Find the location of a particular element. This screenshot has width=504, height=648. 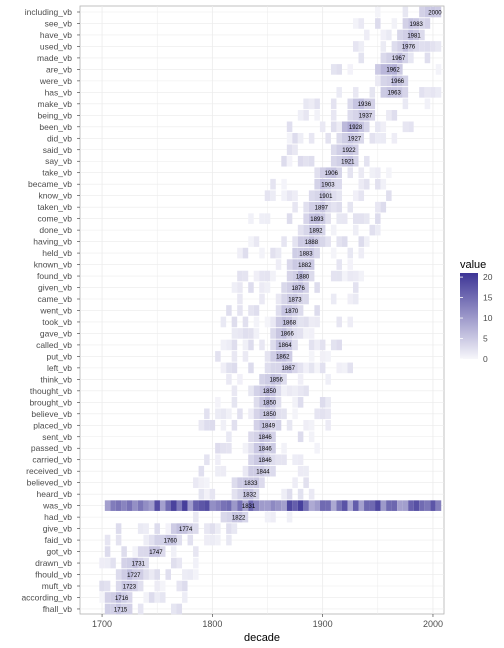

year-label: 1715 is located at coordinates (121, 610).